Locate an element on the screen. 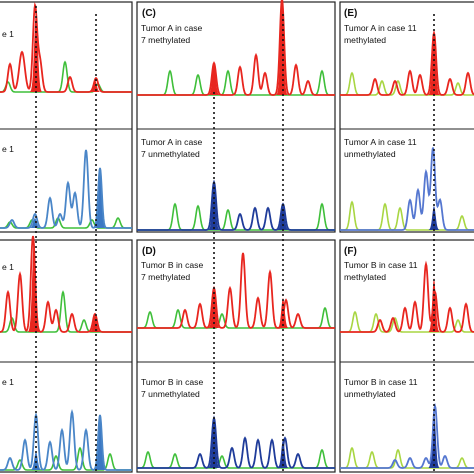 The width and height of the screenshot is (474, 474). trace-B-bottom is located at coordinates (66, 439).